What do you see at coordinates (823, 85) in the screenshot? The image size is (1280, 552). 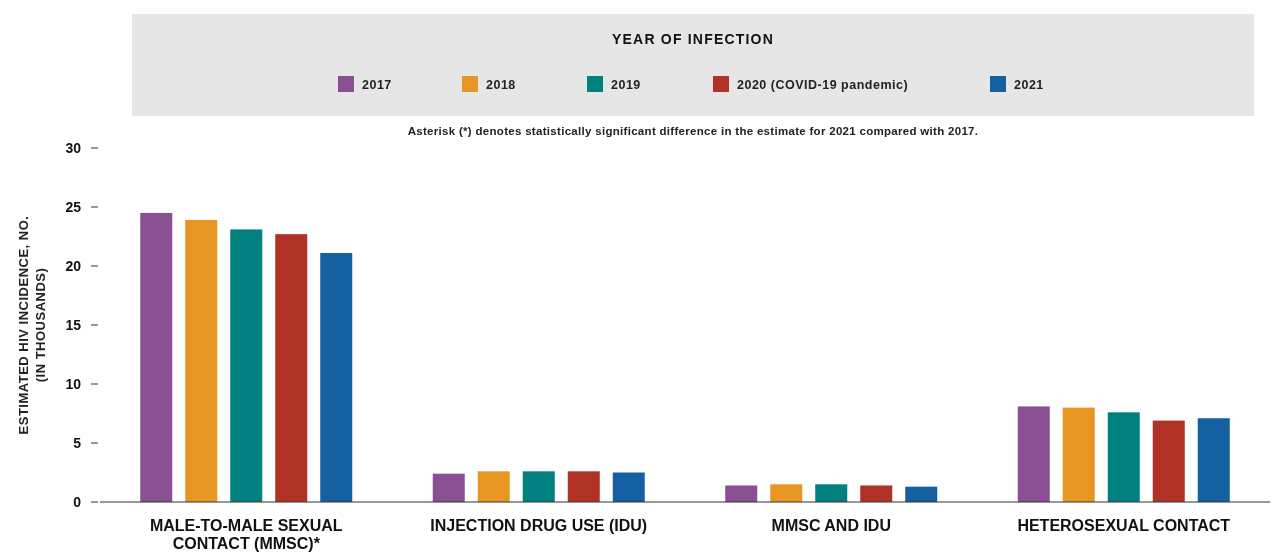 I see `legend-label: 2020 (COVID-19 pandemic)` at bounding box center [823, 85].